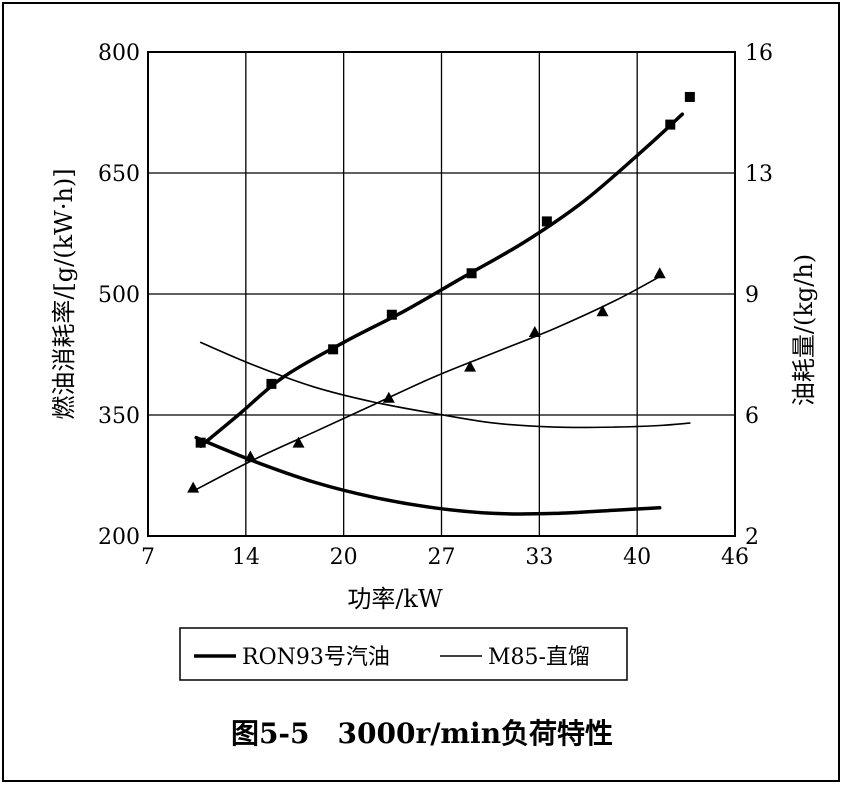 This screenshot has width=844, height=786. Describe the element at coordinates (735, 557) in the screenshot. I see `x-tick-label: 46` at that location.